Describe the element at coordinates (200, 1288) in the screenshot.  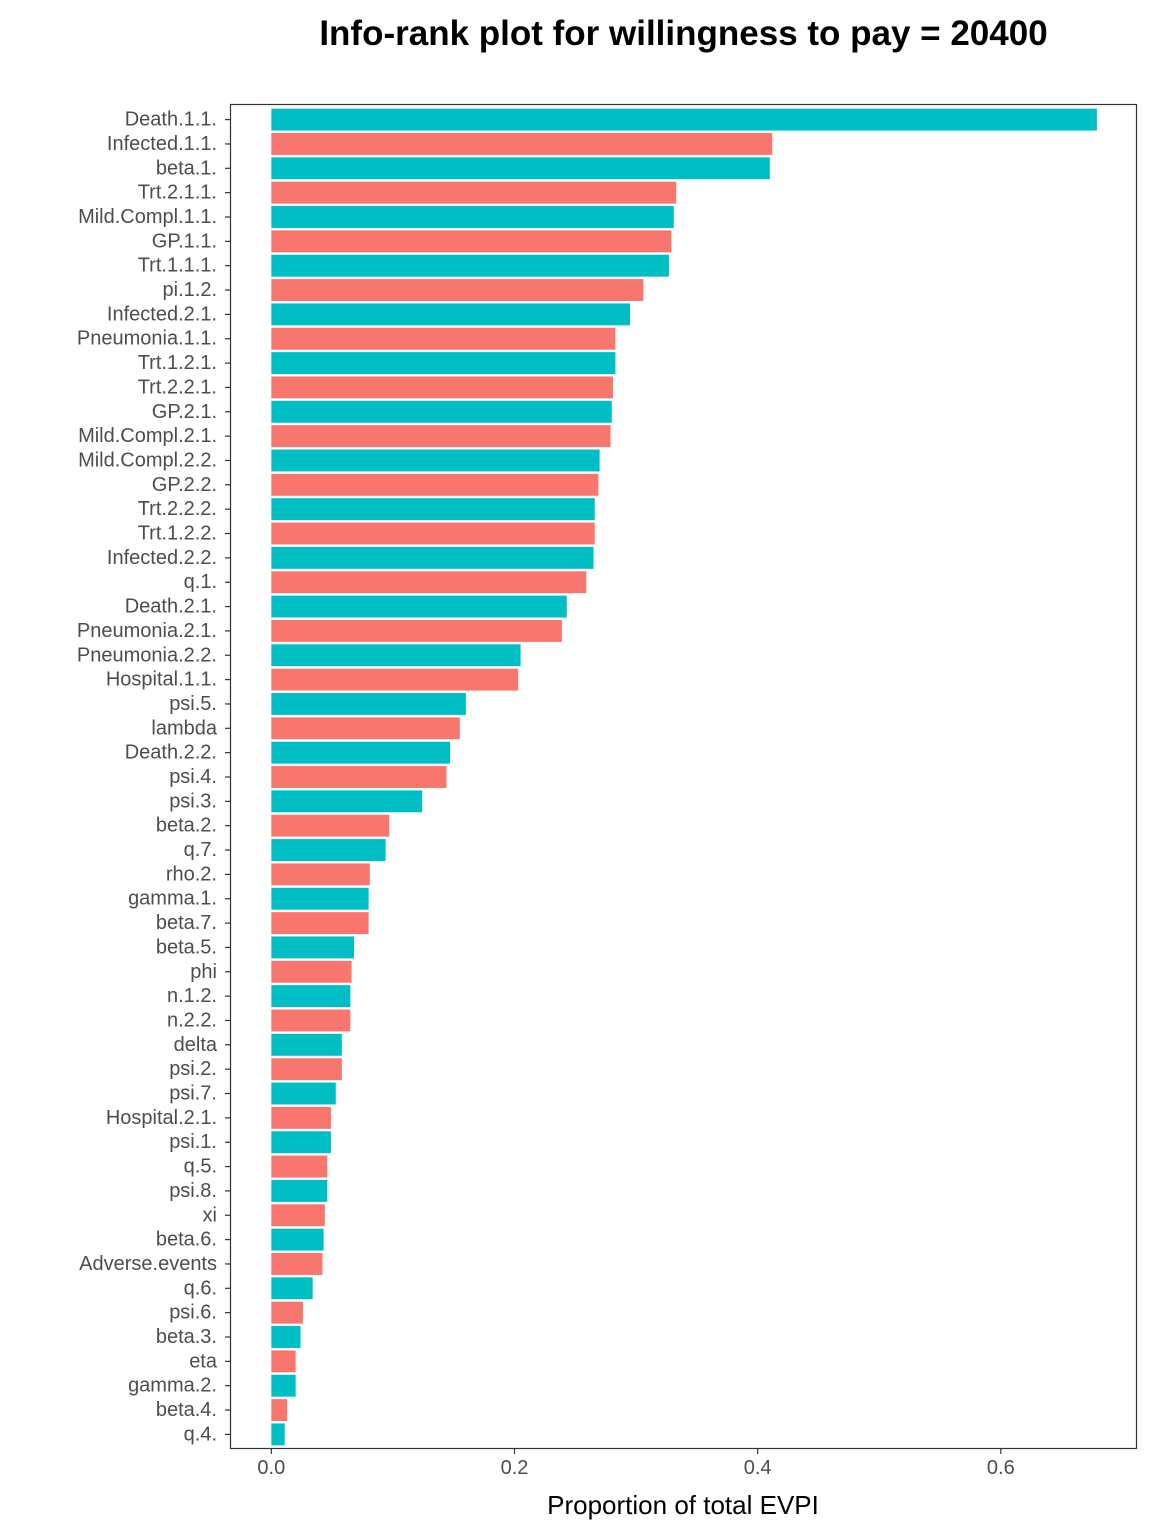
I see `y-tick-label: q.6.` at that location.